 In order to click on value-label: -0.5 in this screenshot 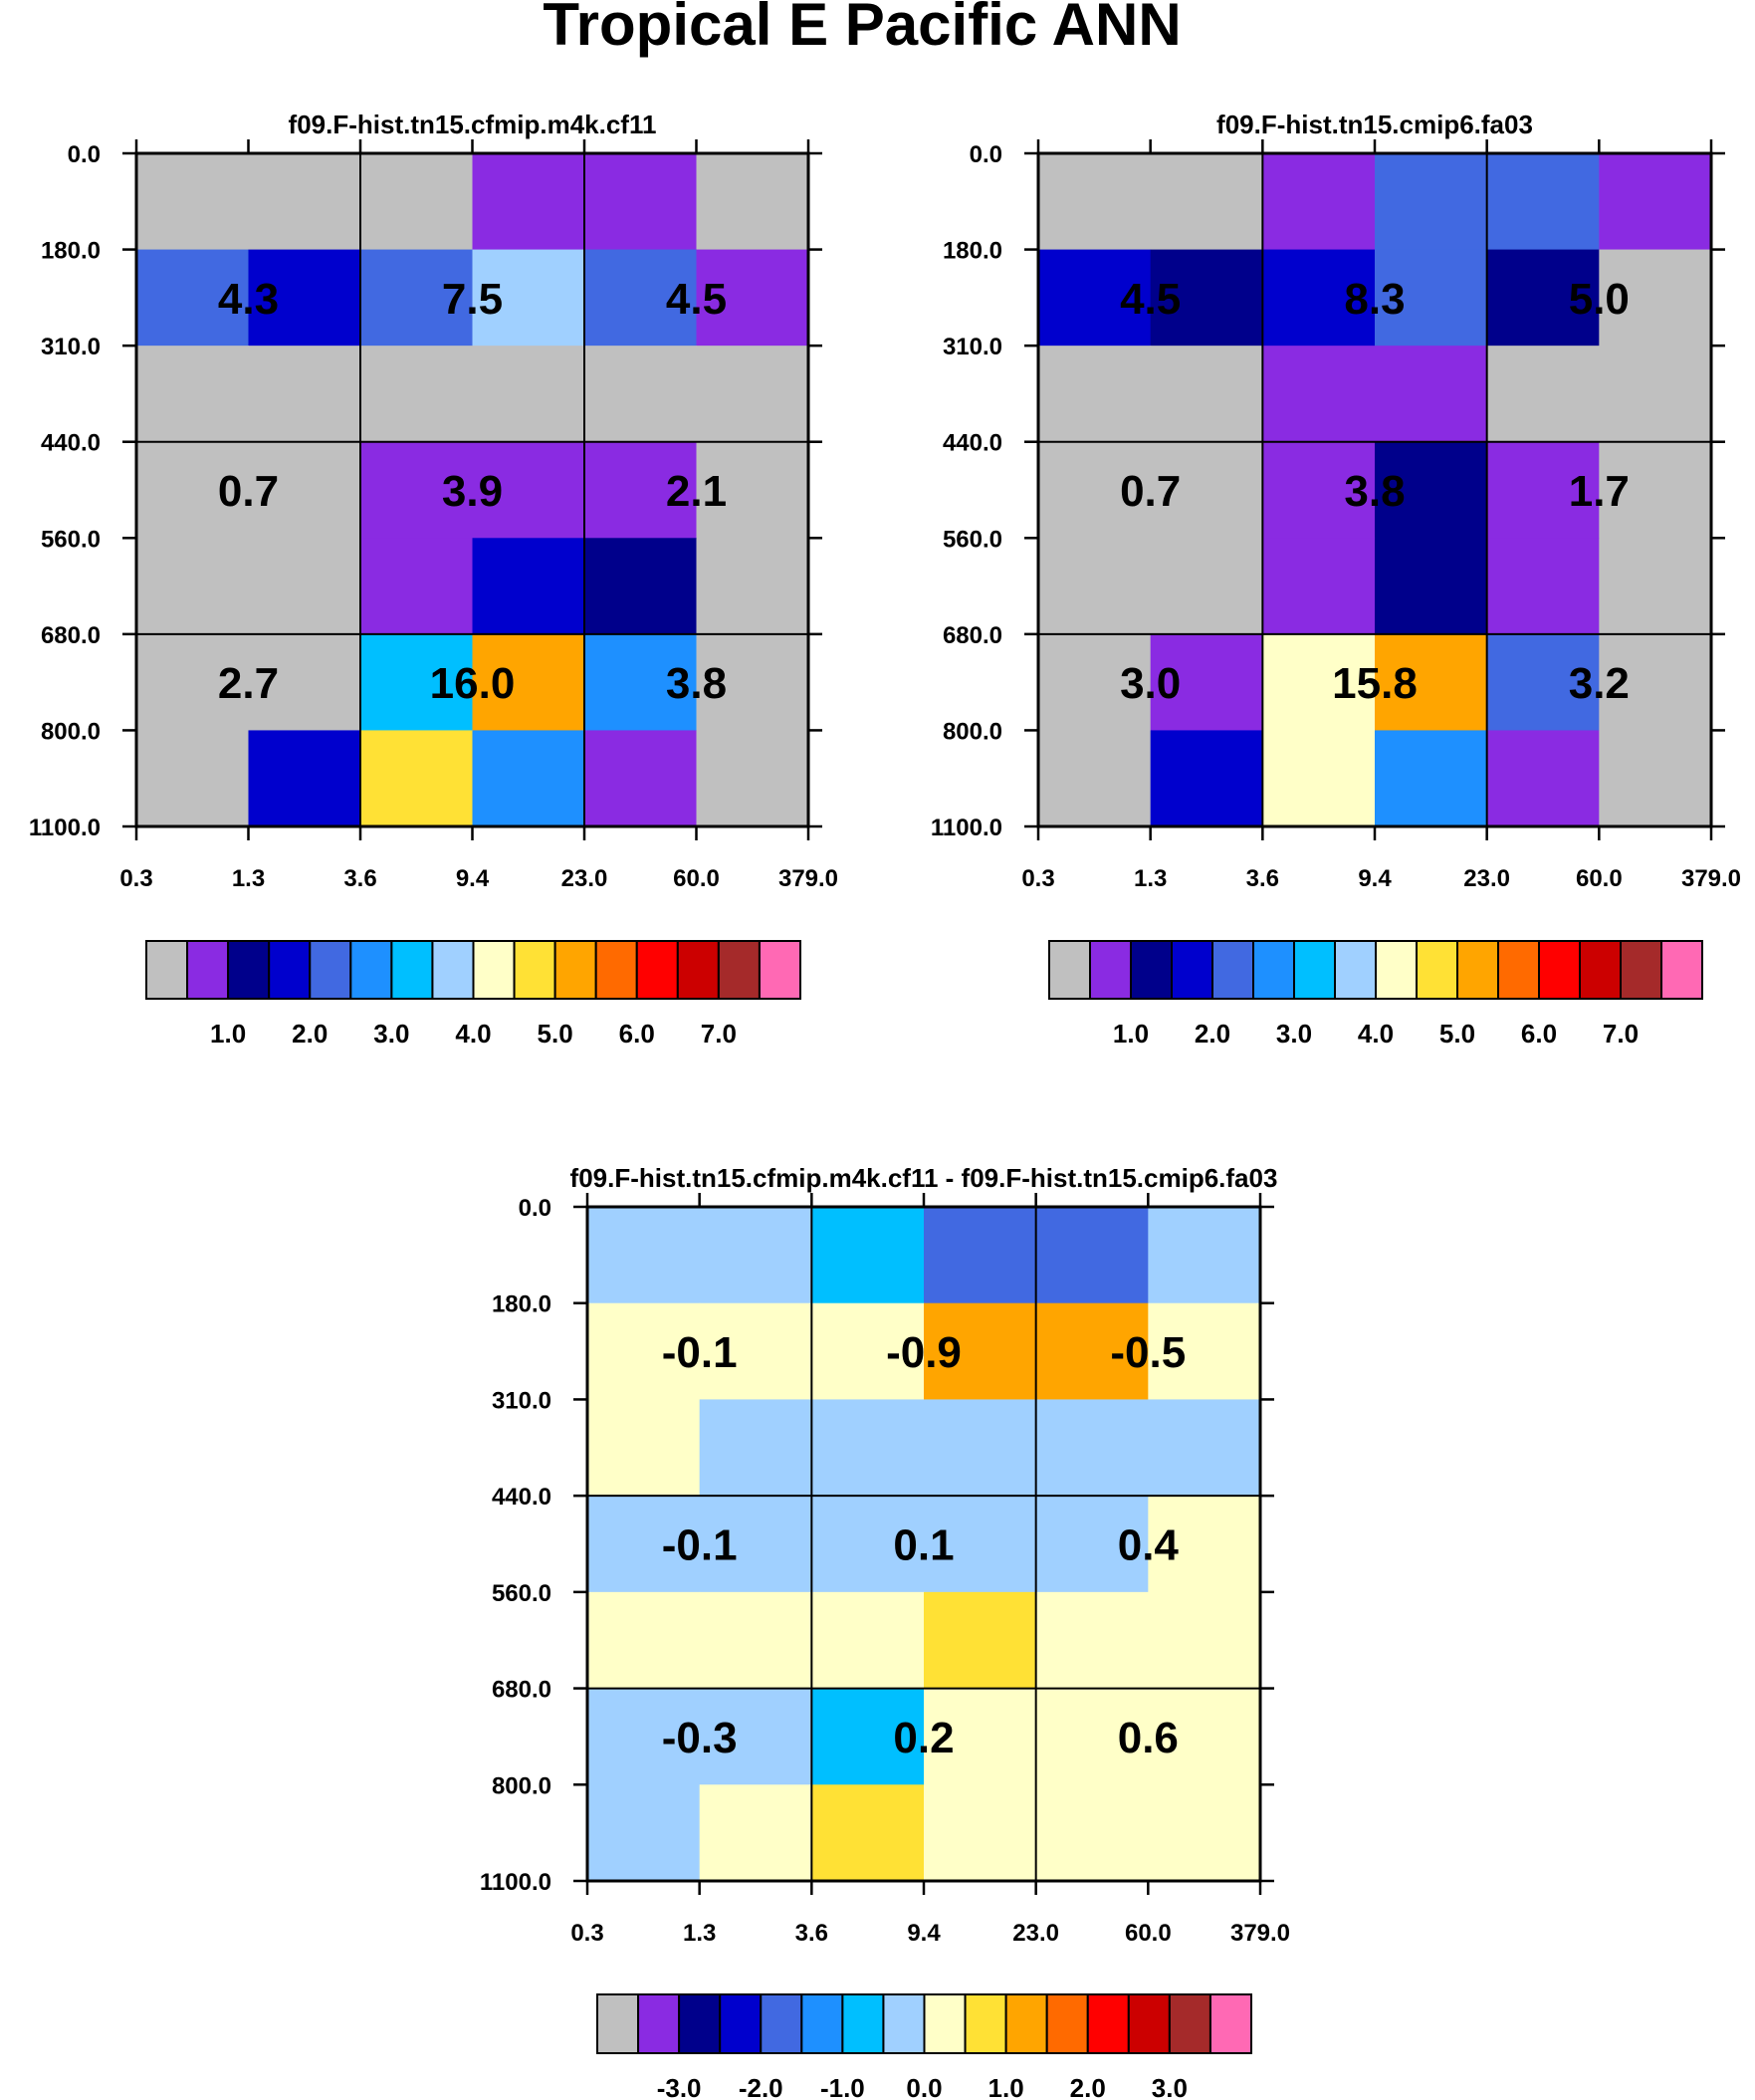, I will do `click(1148, 1352)`.